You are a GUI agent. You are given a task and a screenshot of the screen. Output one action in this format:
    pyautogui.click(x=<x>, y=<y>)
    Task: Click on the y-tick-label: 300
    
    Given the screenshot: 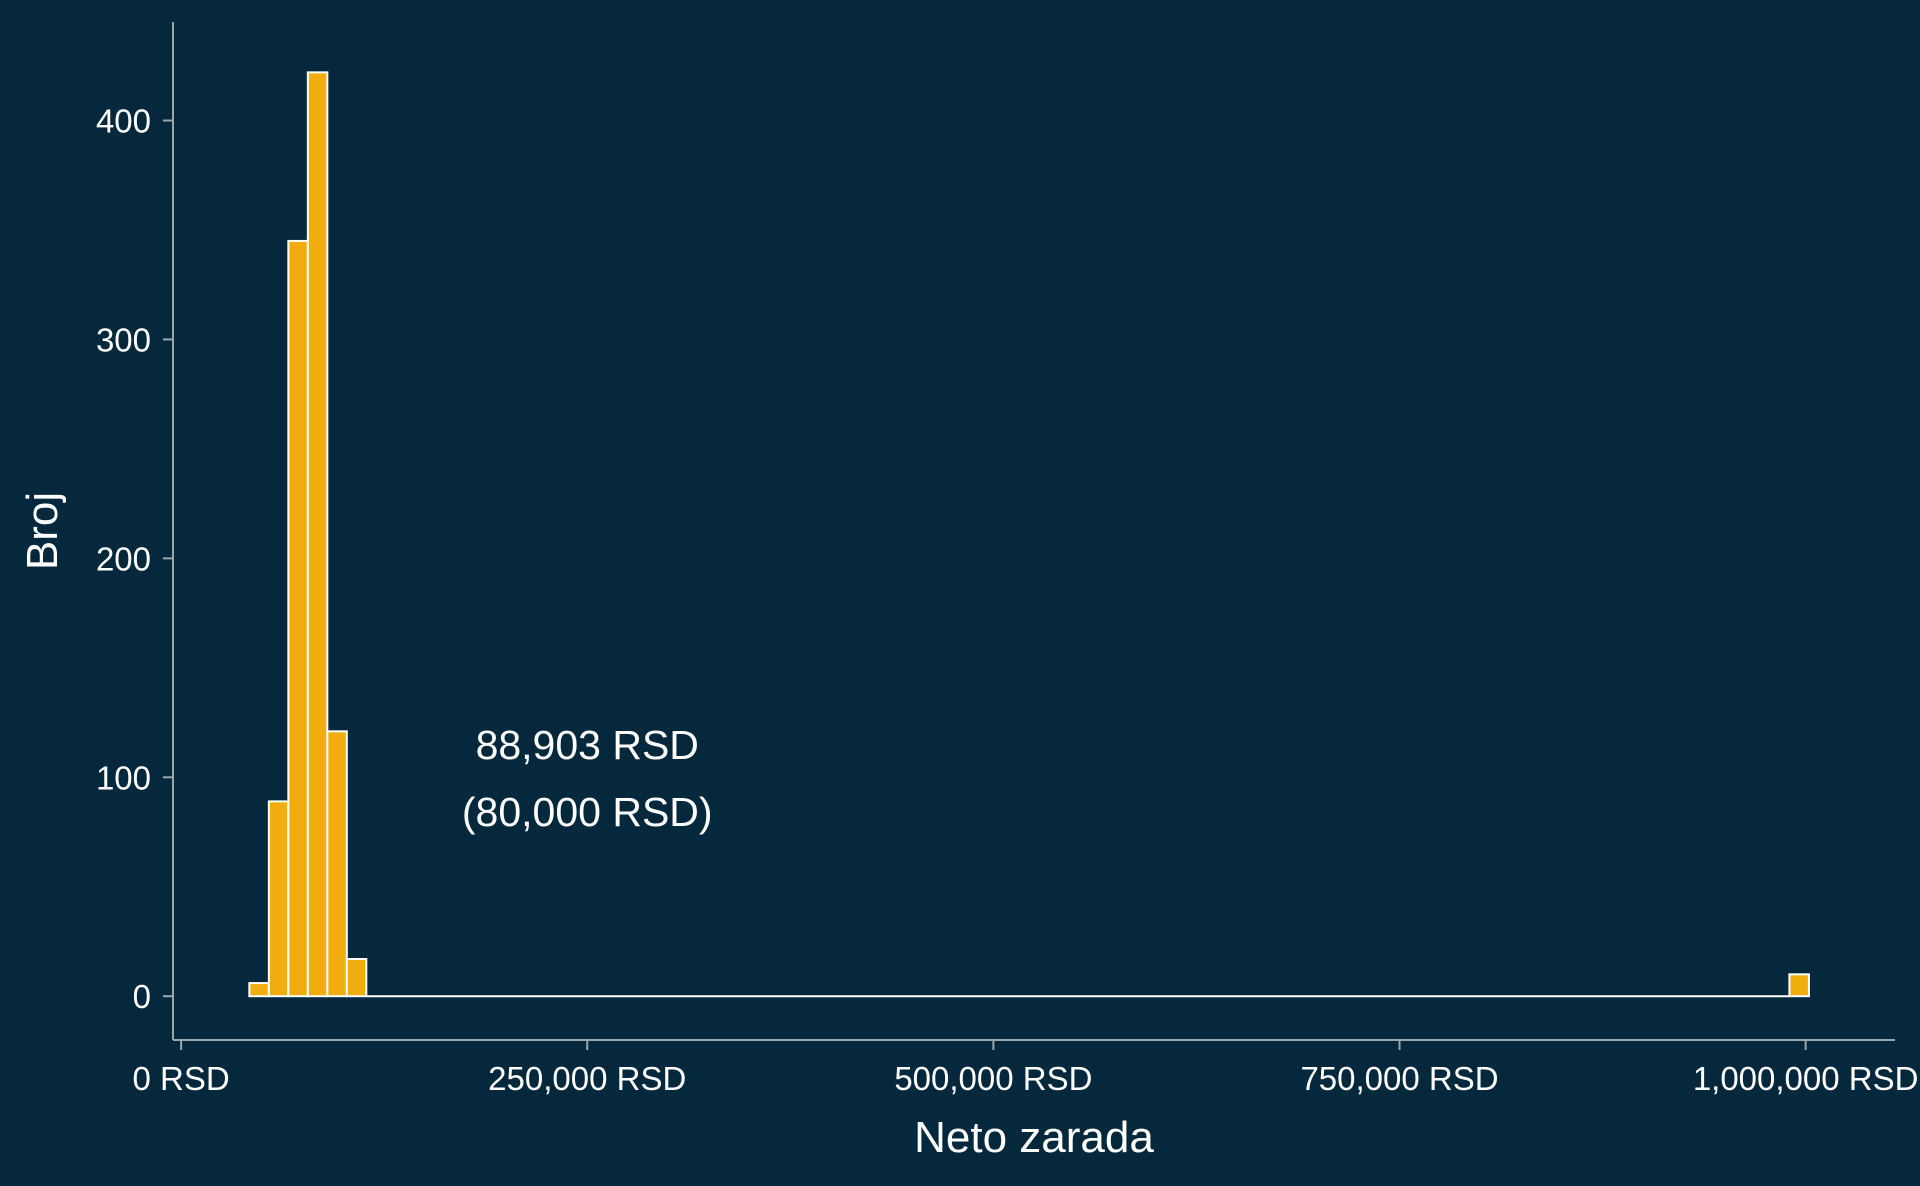 What is the action you would take?
    pyautogui.click(x=123, y=339)
    